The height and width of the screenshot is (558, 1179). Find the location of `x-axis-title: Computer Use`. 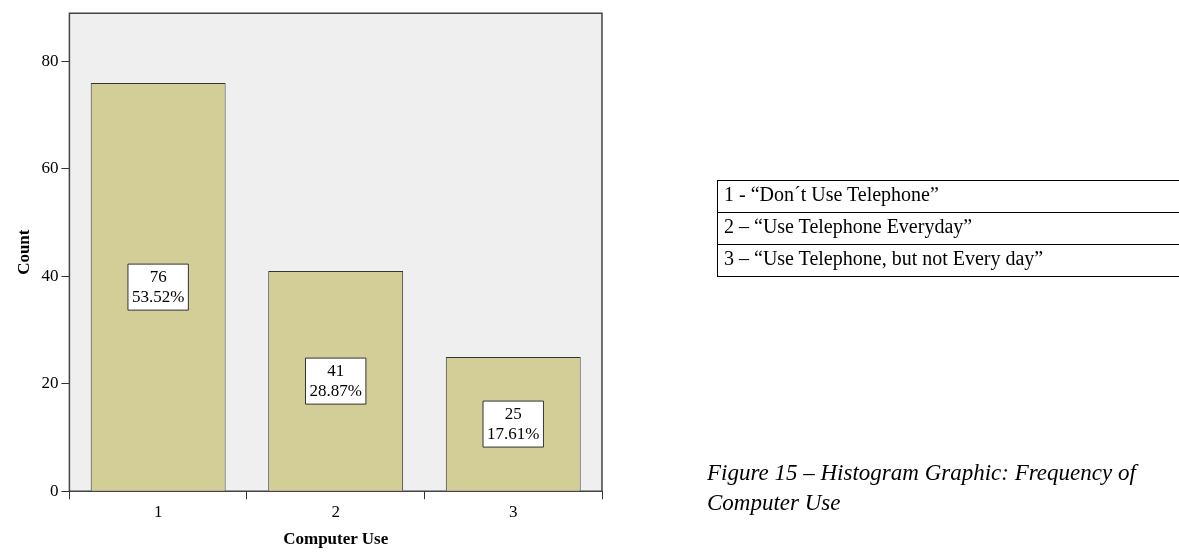

x-axis-title: Computer Use is located at coordinates (336, 539).